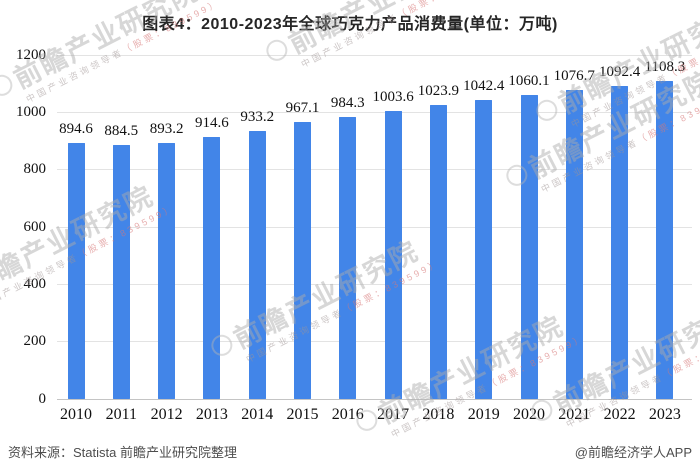  What do you see at coordinates (347, 414) in the screenshot?
I see `x-tick-label: 2016` at bounding box center [347, 414].